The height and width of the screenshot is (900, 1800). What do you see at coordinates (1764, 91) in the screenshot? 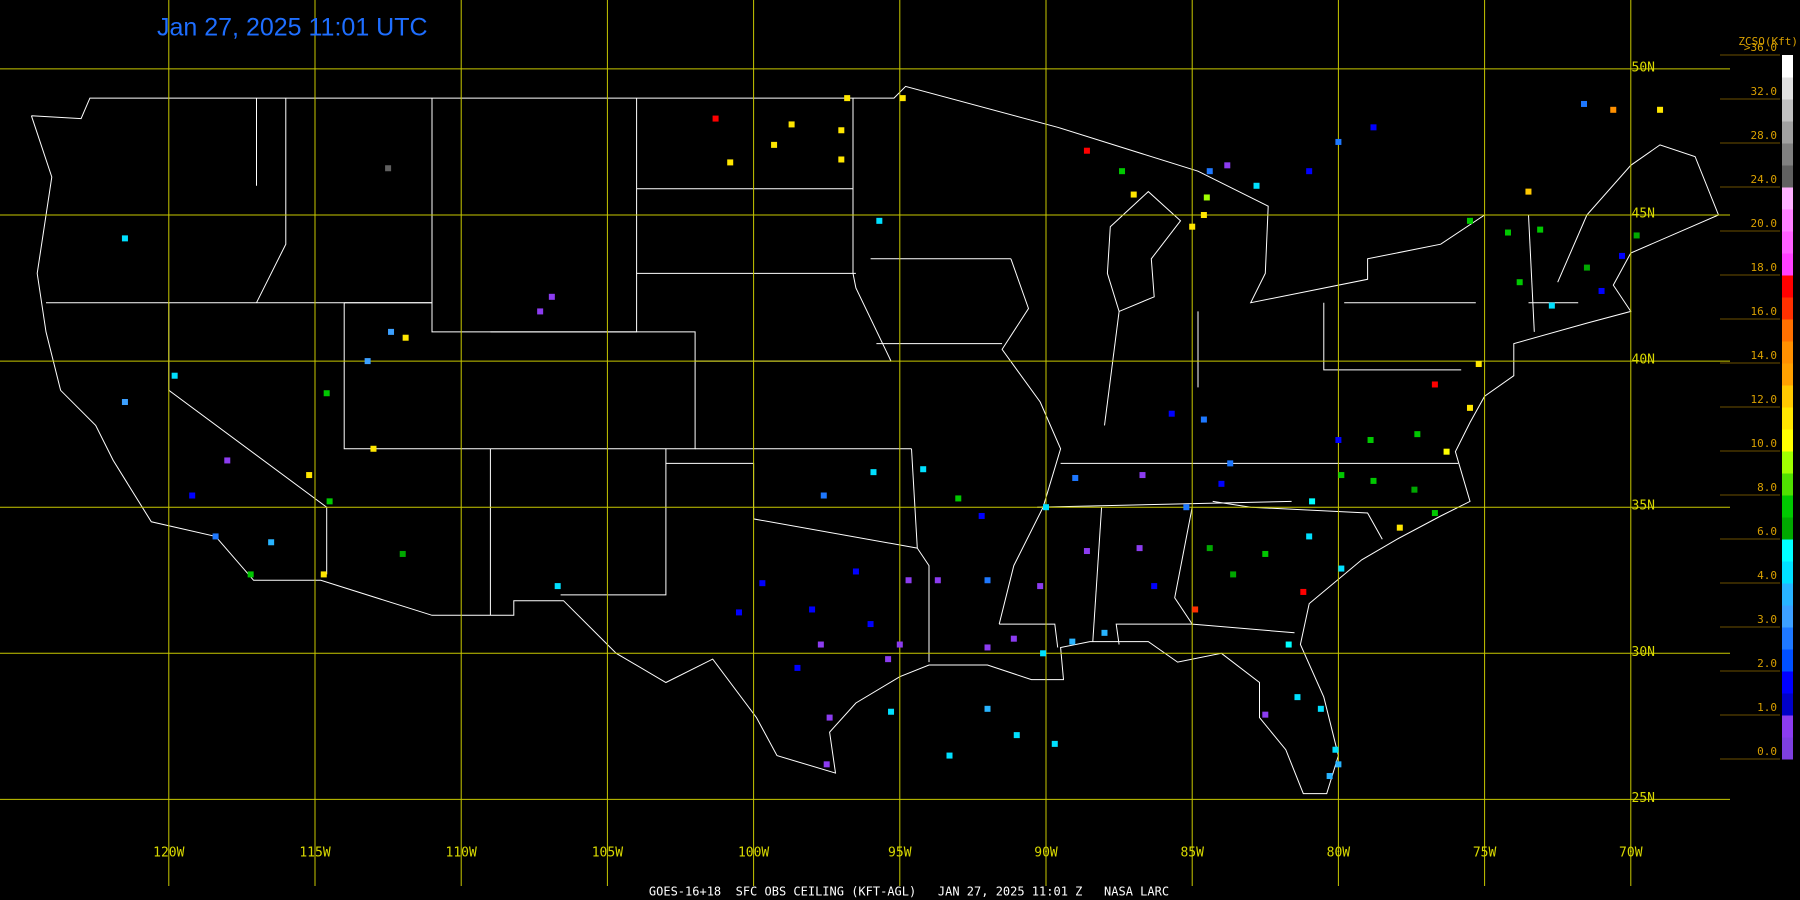
I see `colorbar-label: 32.0` at bounding box center [1764, 91].